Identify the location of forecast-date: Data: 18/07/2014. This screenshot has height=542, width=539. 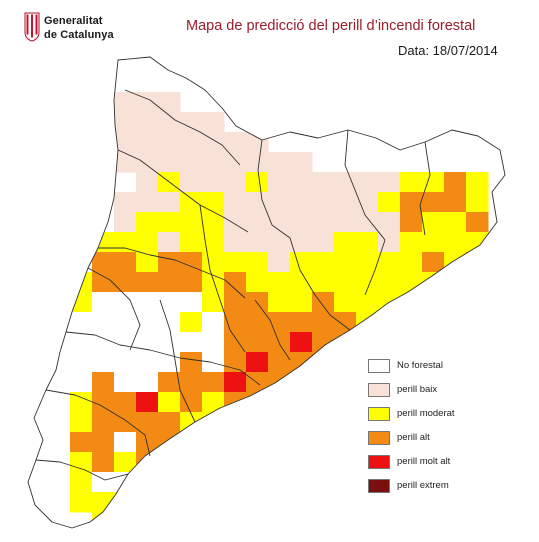
(448, 50).